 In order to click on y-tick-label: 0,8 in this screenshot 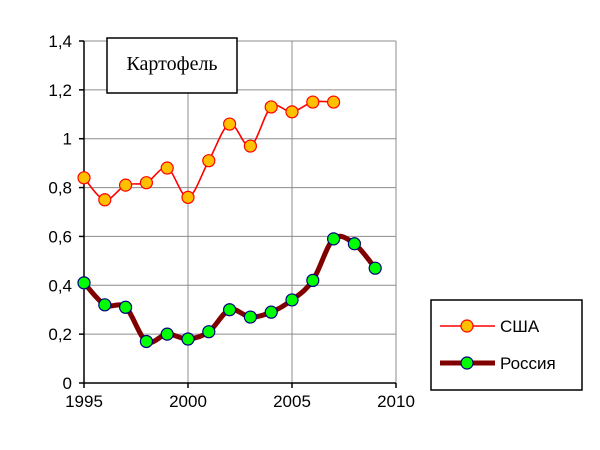, I will do `click(60, 188)`.